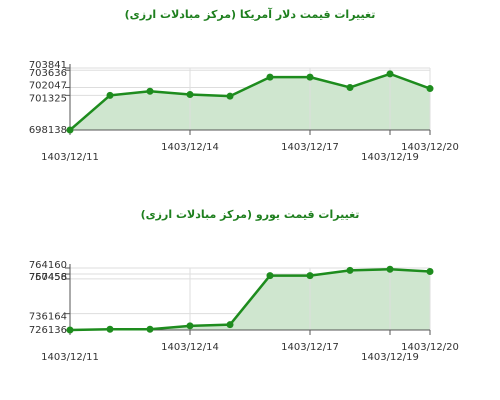 This screenshot has width=500, height=400. What do you see at coordinates (48, 330) in the screenshot?
I see `euro-y-tick-label: 726136` at bounding box center [48, 330].